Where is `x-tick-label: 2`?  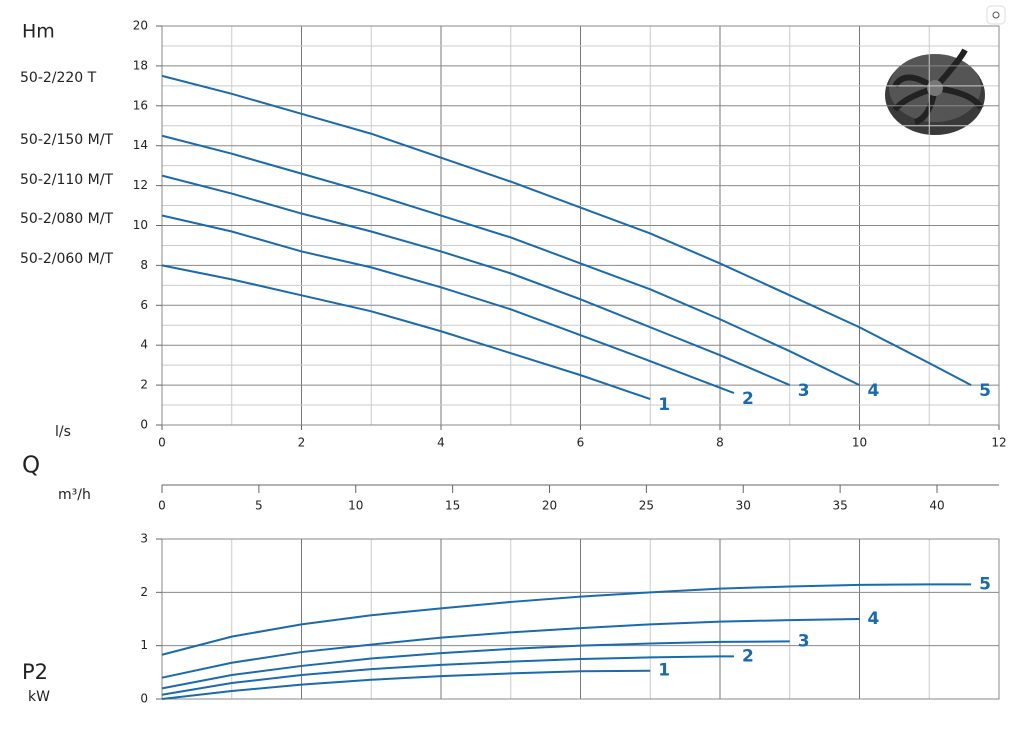
x-tick-label: 2 is located at coordinates (302, 443).